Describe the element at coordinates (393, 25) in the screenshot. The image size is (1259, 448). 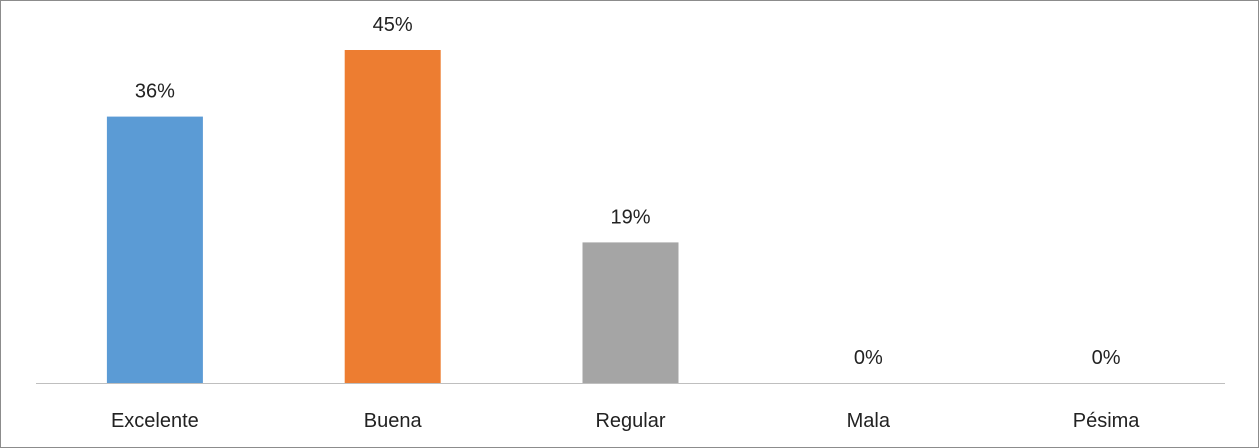
I see `data-label-buena: 45%` at that location.